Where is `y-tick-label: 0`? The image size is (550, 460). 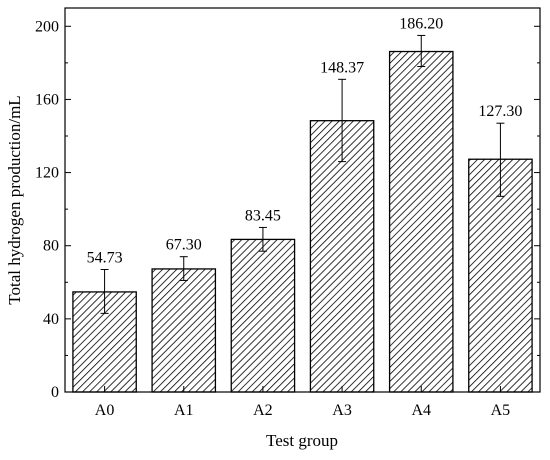
y-tick-label: 0 is located at coordinates (55, 392).